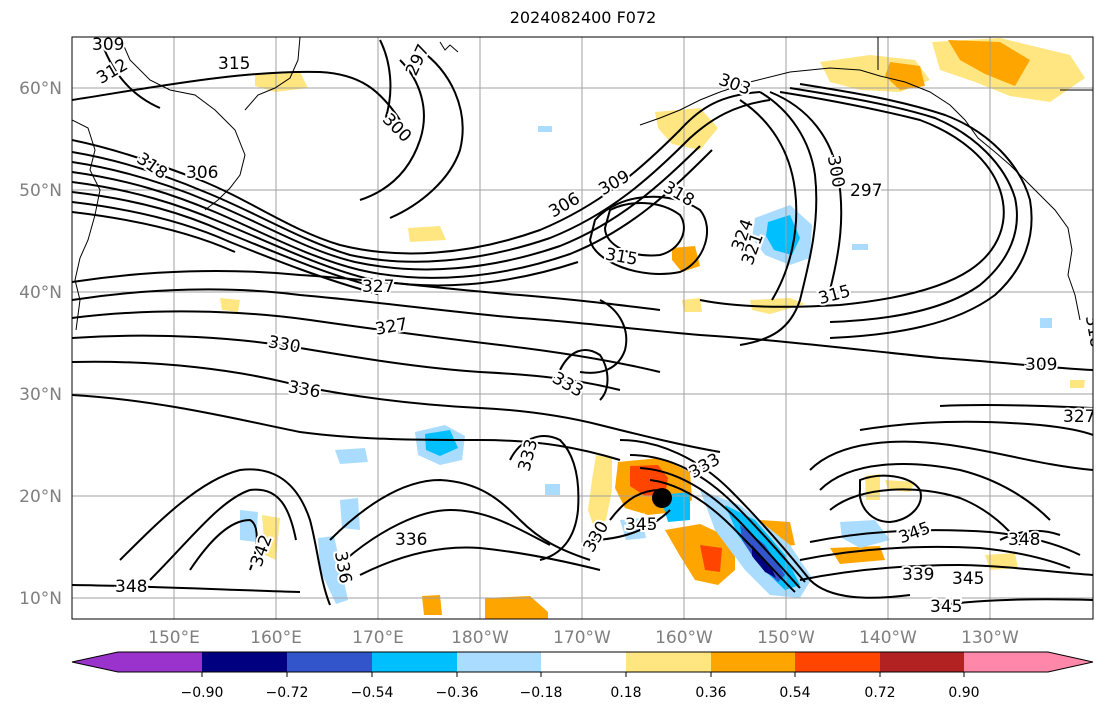 The height and width of the screenshot is (712, 1105). I want to click on colorbar-tick-label: 0.18, so click(625, 693).